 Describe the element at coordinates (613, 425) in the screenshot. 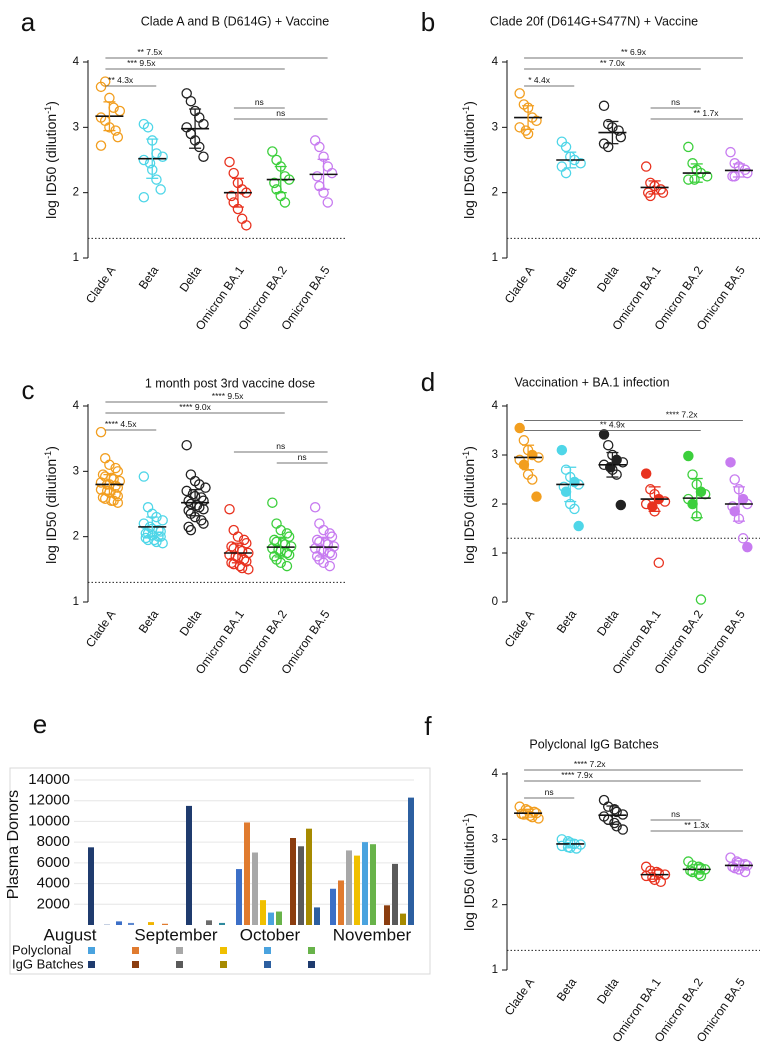

I see `significance-label: ** 4.9x` at that location.